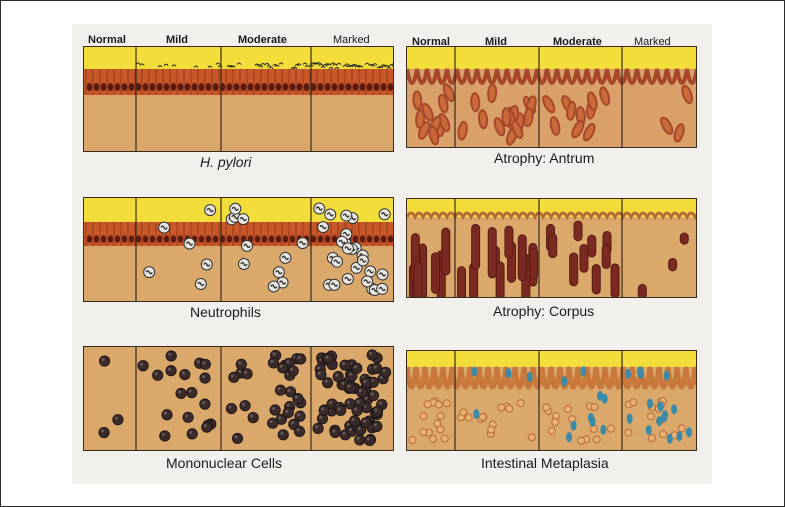  I want to click on grade-header-moderate-right: Moderate, so click(577, 42).